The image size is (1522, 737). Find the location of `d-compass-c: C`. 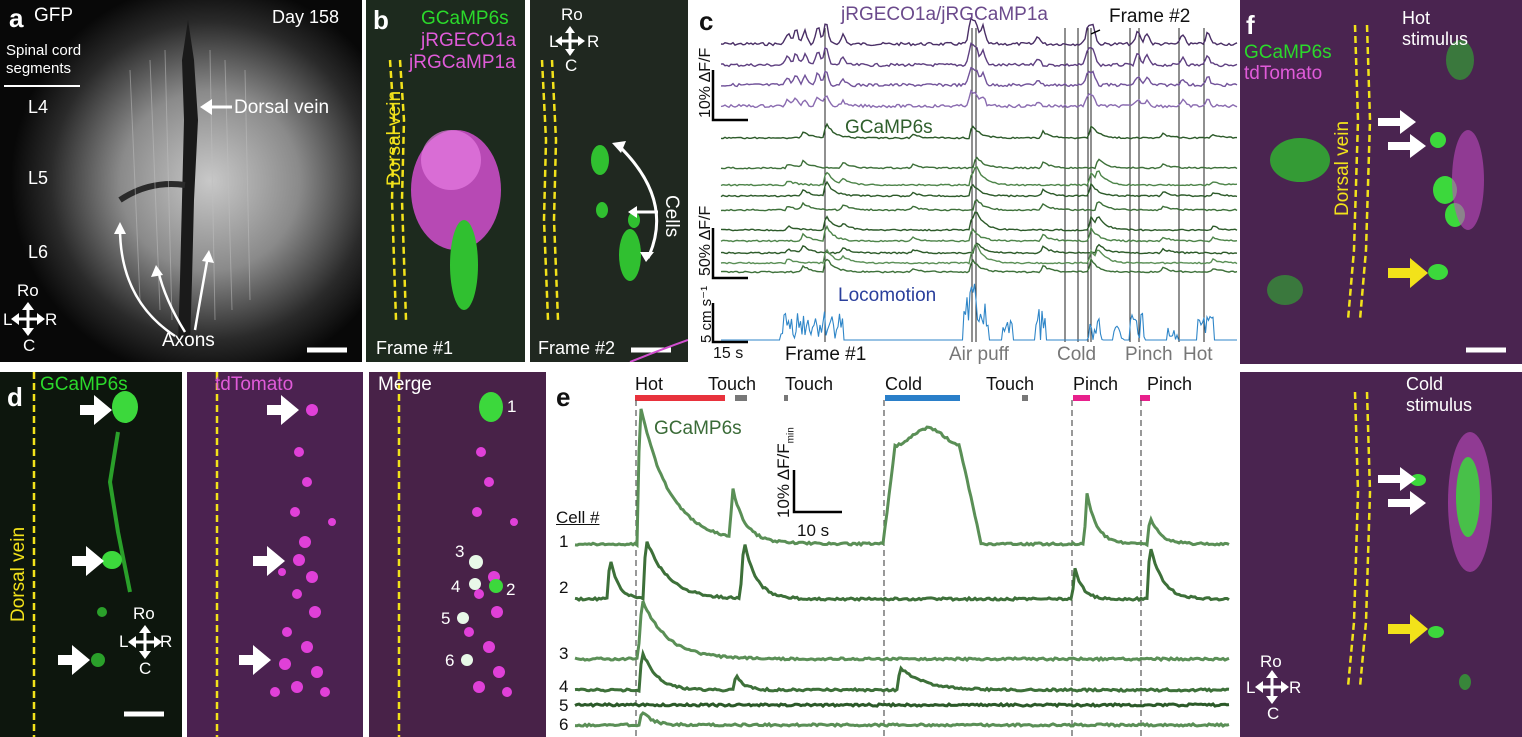

d-compass-c: C is located at coordinates (145, 668).